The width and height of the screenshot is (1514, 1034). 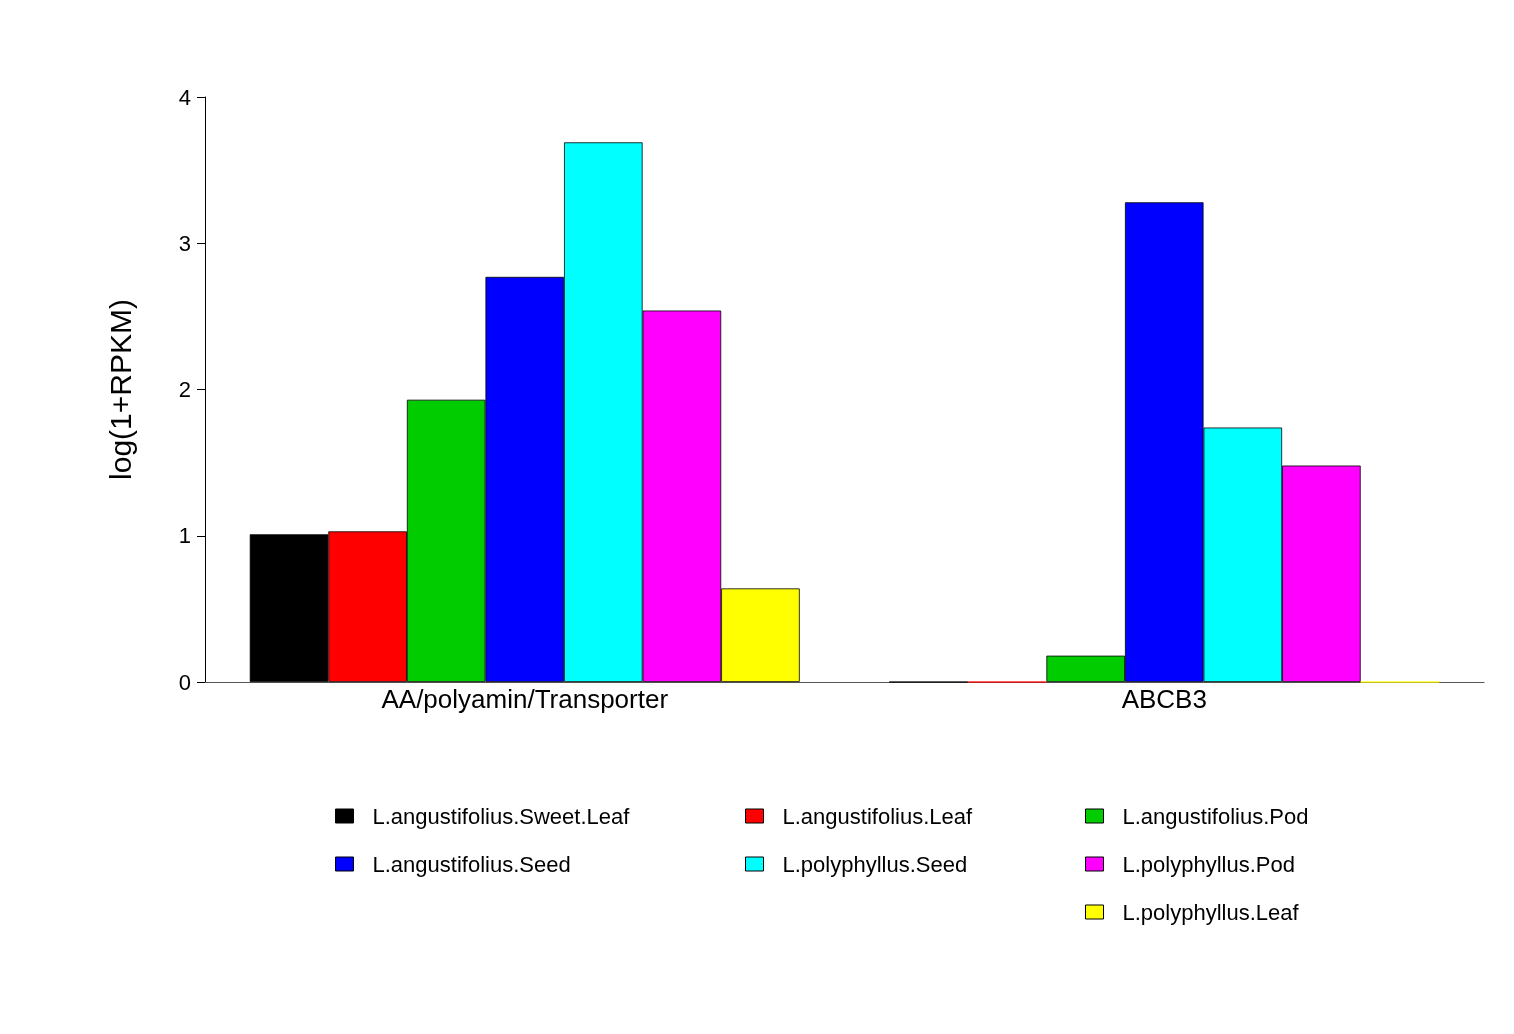 What do you see at coordinates (501, 816) in the screenshot?
I see `legend-label: L.angustifolius.Sweet.Leaf` at bounding box center [501, 816].